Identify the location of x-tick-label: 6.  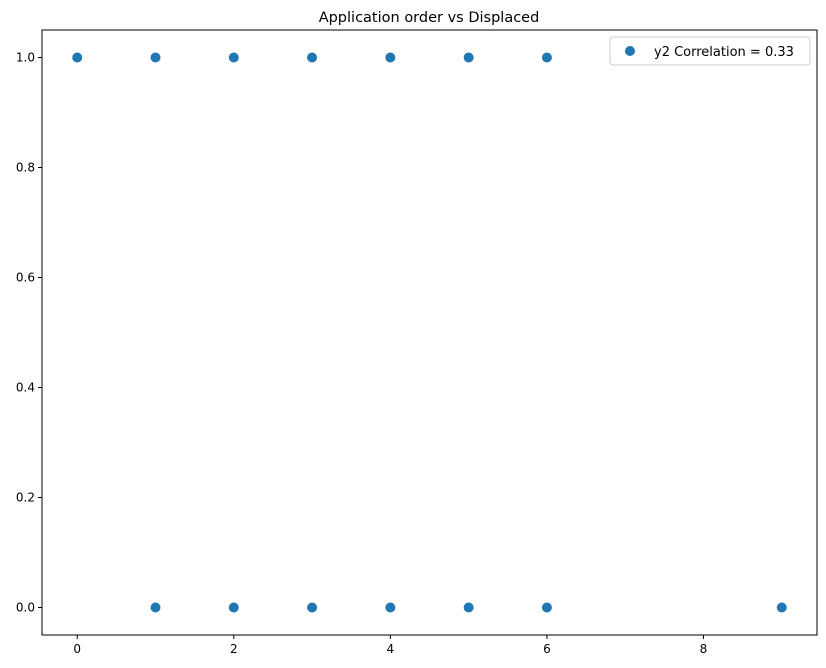
(547, 649).